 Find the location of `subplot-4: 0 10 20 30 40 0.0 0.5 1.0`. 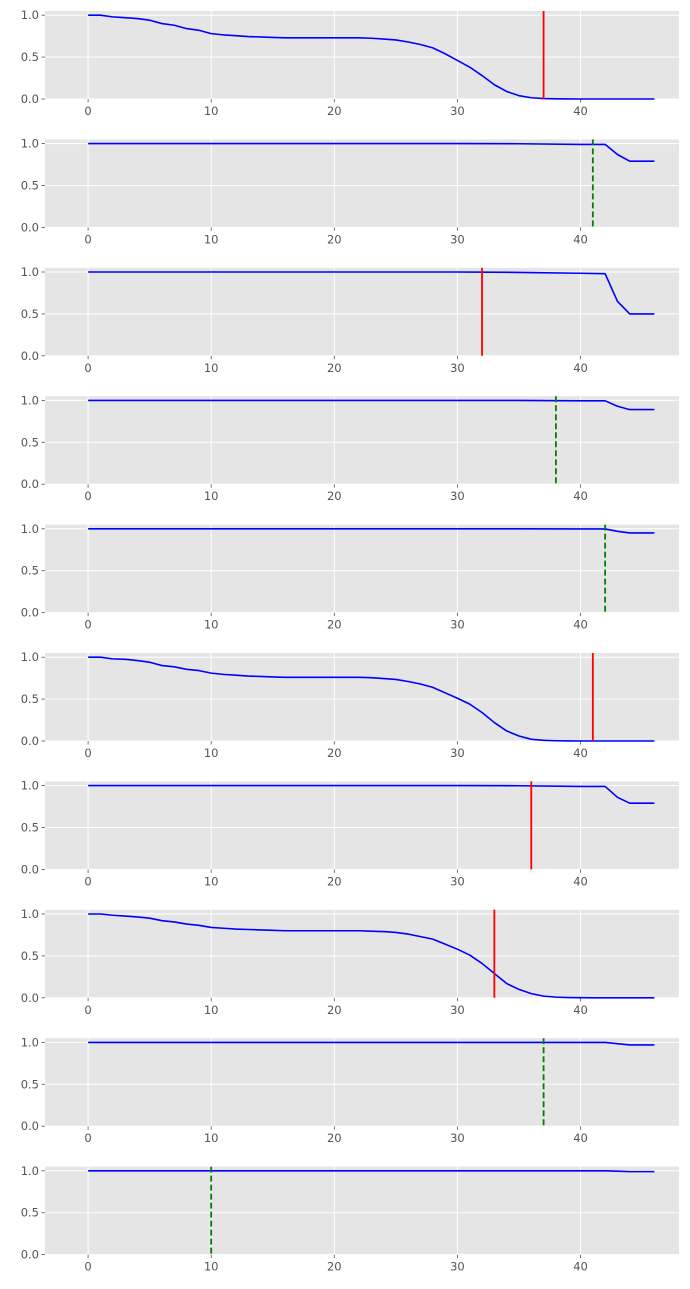

subplot-4: 0 10 20 30 40 0.0 0.5 1.0 is located at coordinates (350, 448).